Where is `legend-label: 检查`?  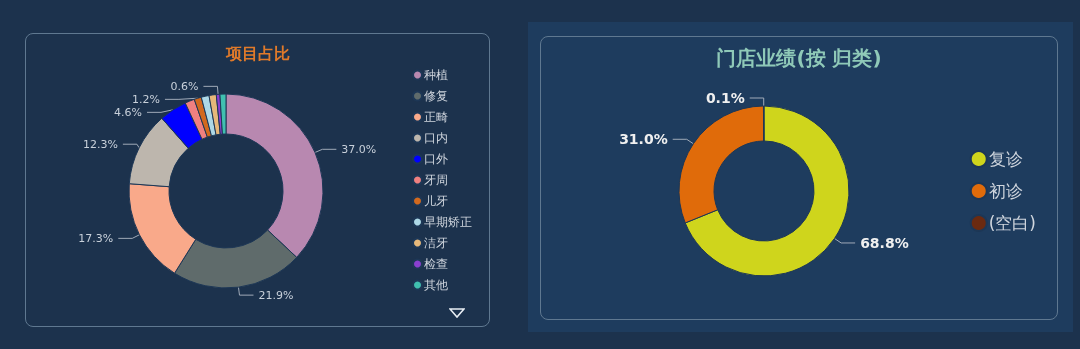
legend-label: 检查 is located at coordinates (436, 264).